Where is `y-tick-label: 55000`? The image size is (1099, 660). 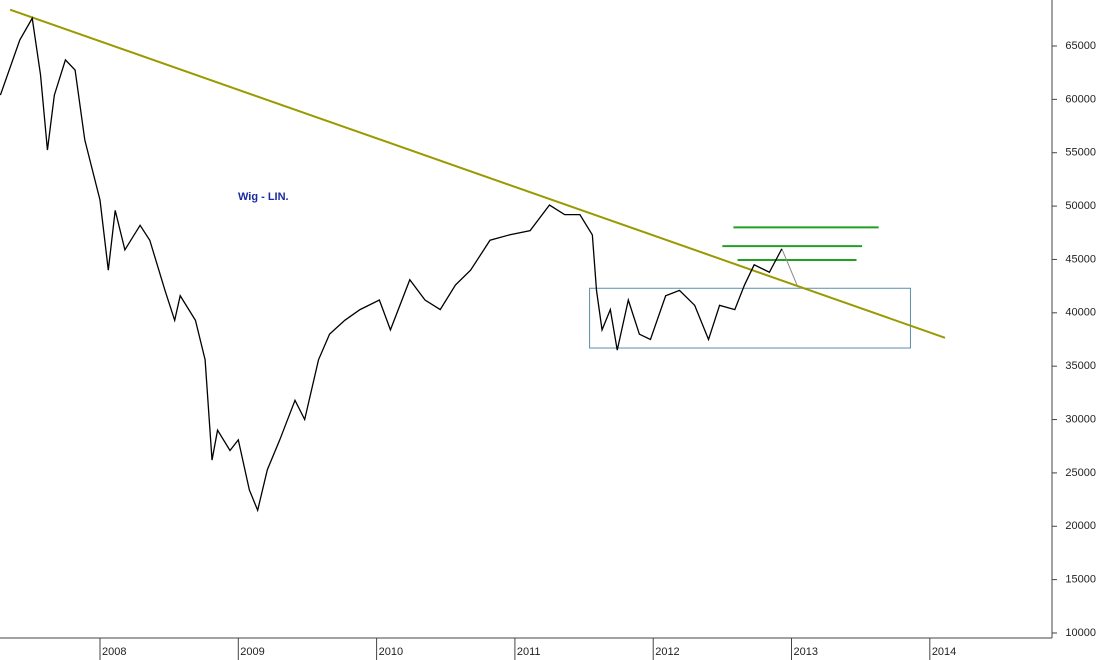 y-tick-label: 55000 is located at coordinates (1080, 153).